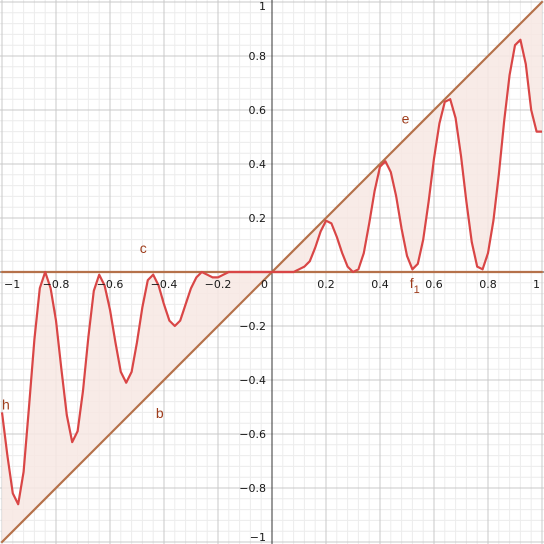 The image size is (544, 544). Describe the element at coordinates (434, 284) in the screenshot. I see `x-tick-label: 0.6` at that location.